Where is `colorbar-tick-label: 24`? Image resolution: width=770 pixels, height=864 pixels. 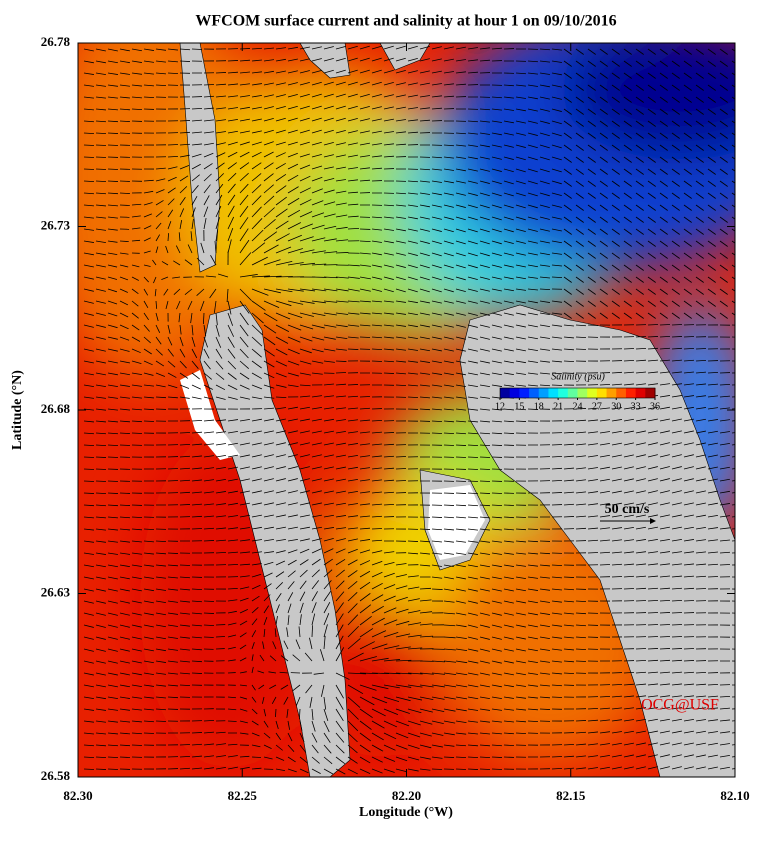
colorbar-tick-label: 24 is located at coordinates (578, 406).